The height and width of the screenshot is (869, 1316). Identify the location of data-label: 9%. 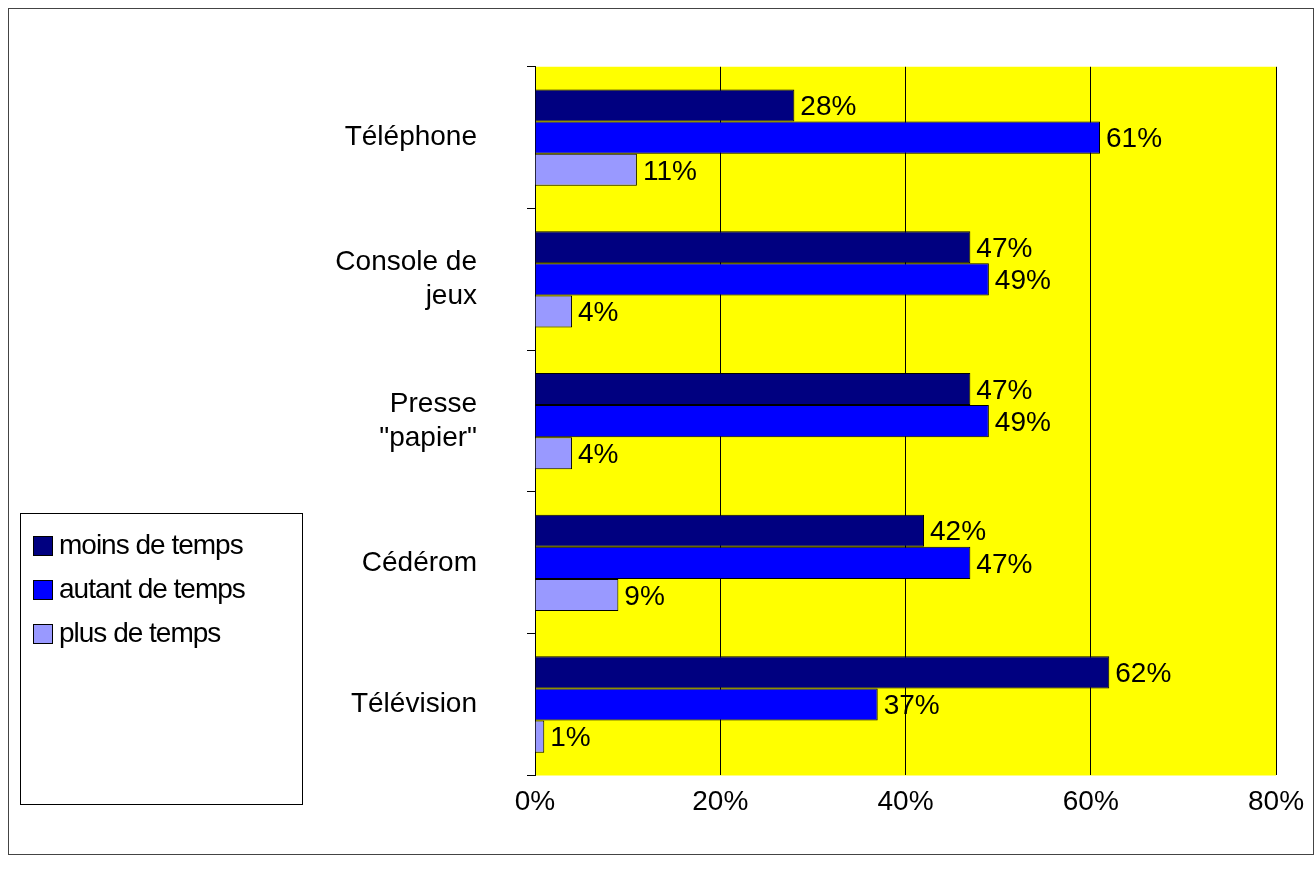
(644, 595).